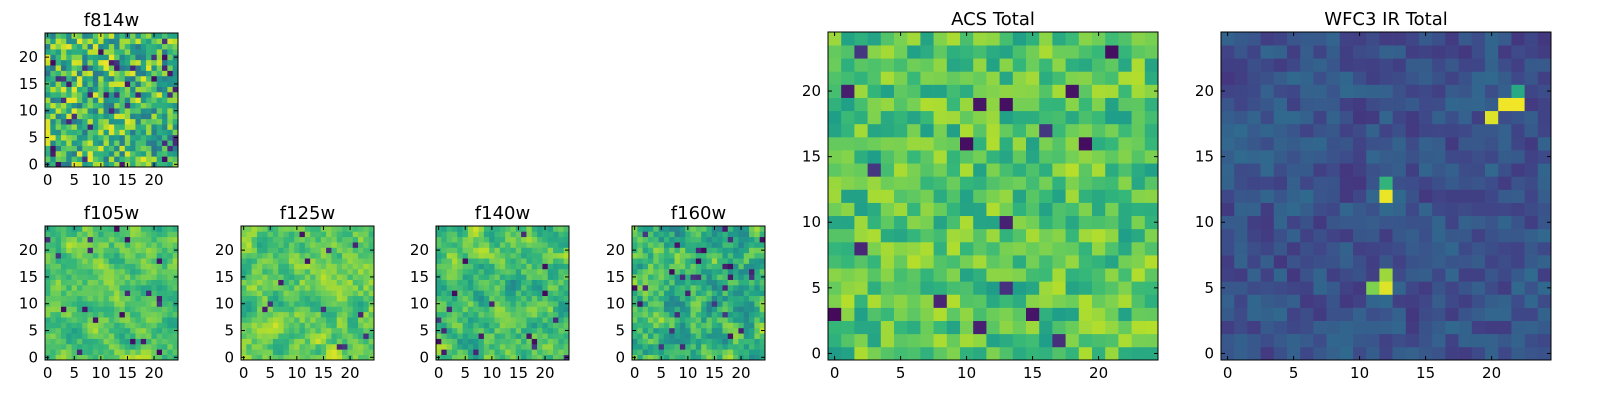 This screenshot has width=1600, height=400. Describe the element at coordinates (229, 331) in the screenshot. I see `y-tick-label: 5` at that location.